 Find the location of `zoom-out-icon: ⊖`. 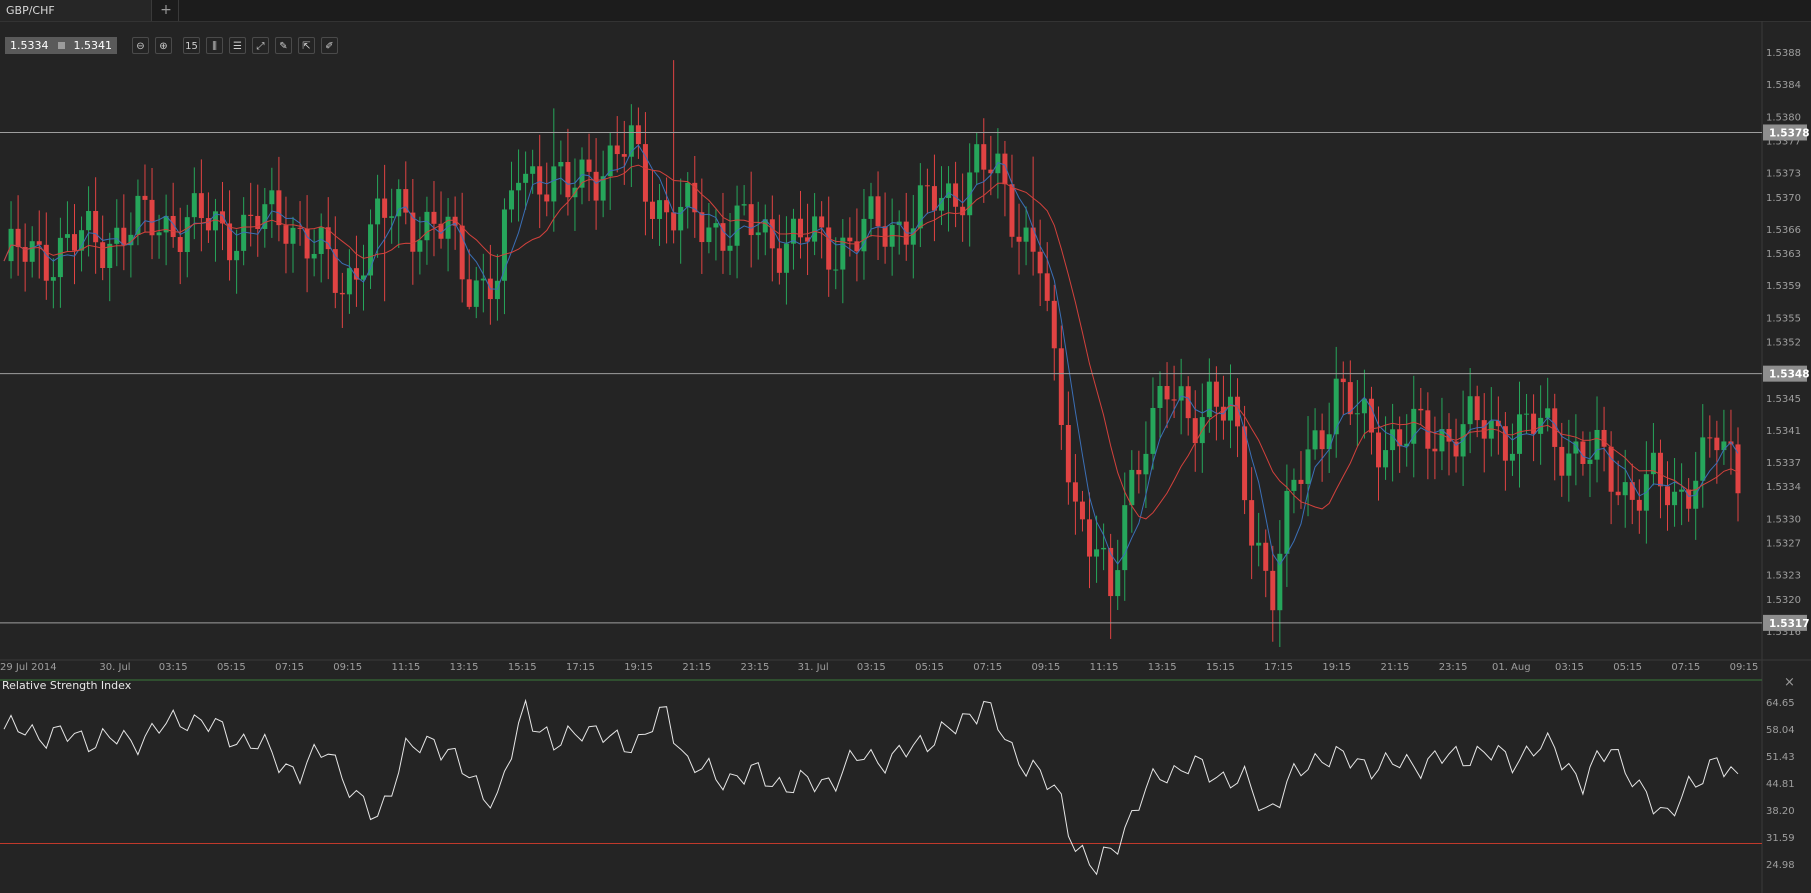

zoom-out-icon: ⊖ is located at coordinates (140, 45).